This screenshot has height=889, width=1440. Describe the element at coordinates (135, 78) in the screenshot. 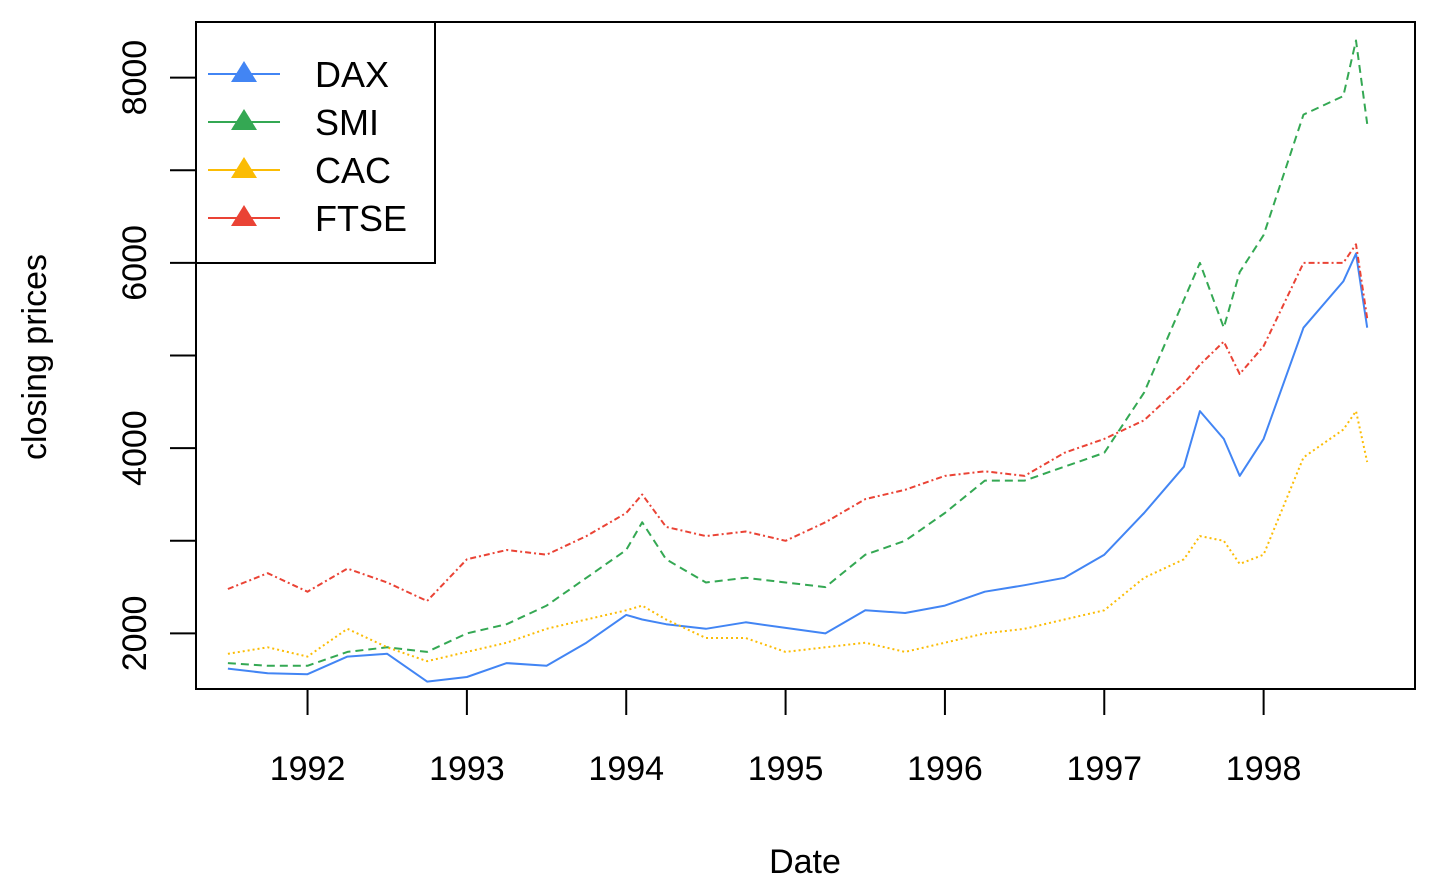

I see `y-tick-label: 8000` at that location.